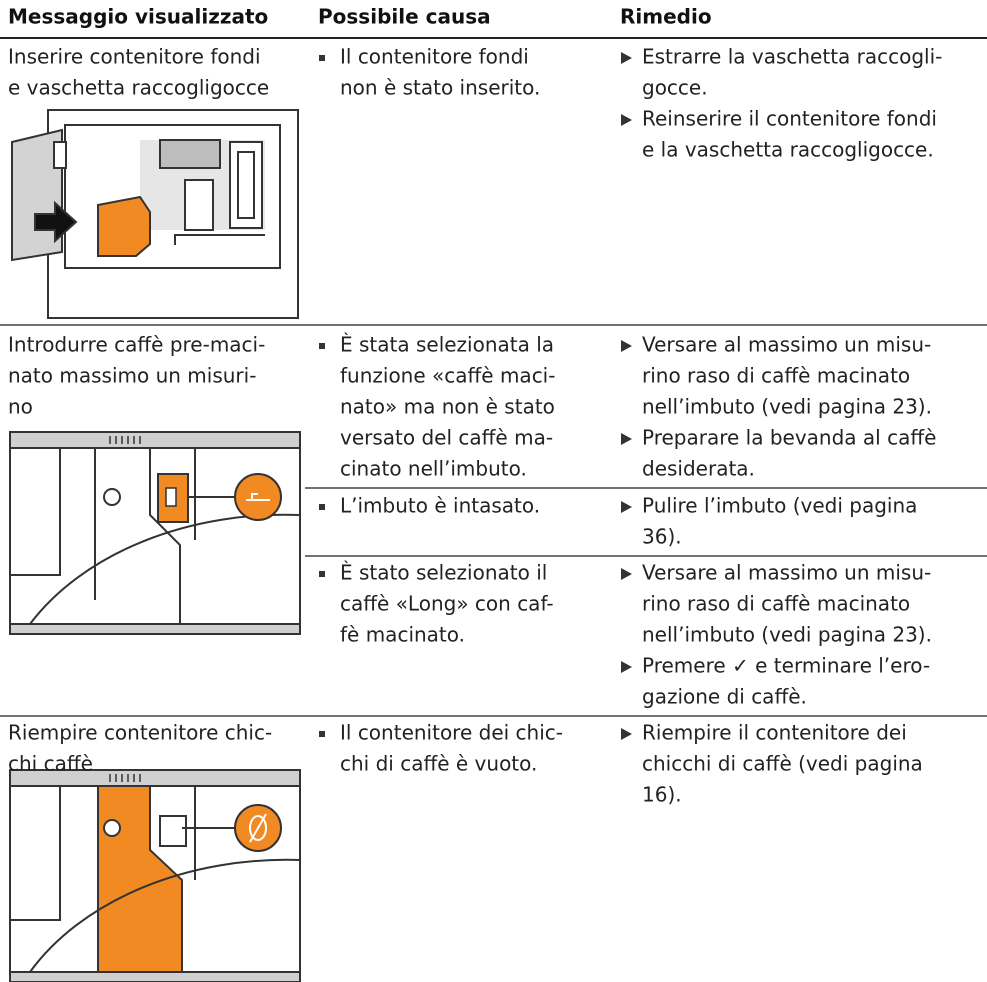 This screenshot has height=982, width=987. I want to click on remedy-line: e la vaschetta raccogligocce., so click(788, 150).